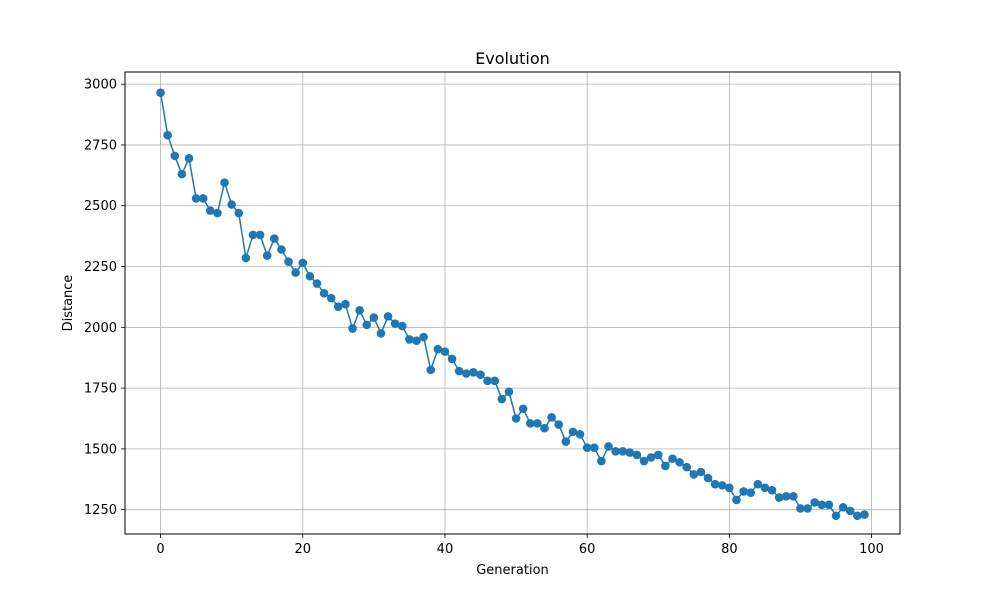 This screenshot has height=600, width=1000. I want to click on y-tick-label: 3000, so click(100, 85).